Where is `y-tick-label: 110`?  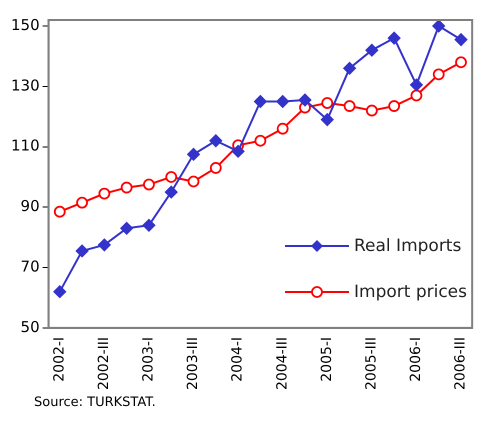 y-tick-label: 110 is located at coordinates (25, 145).